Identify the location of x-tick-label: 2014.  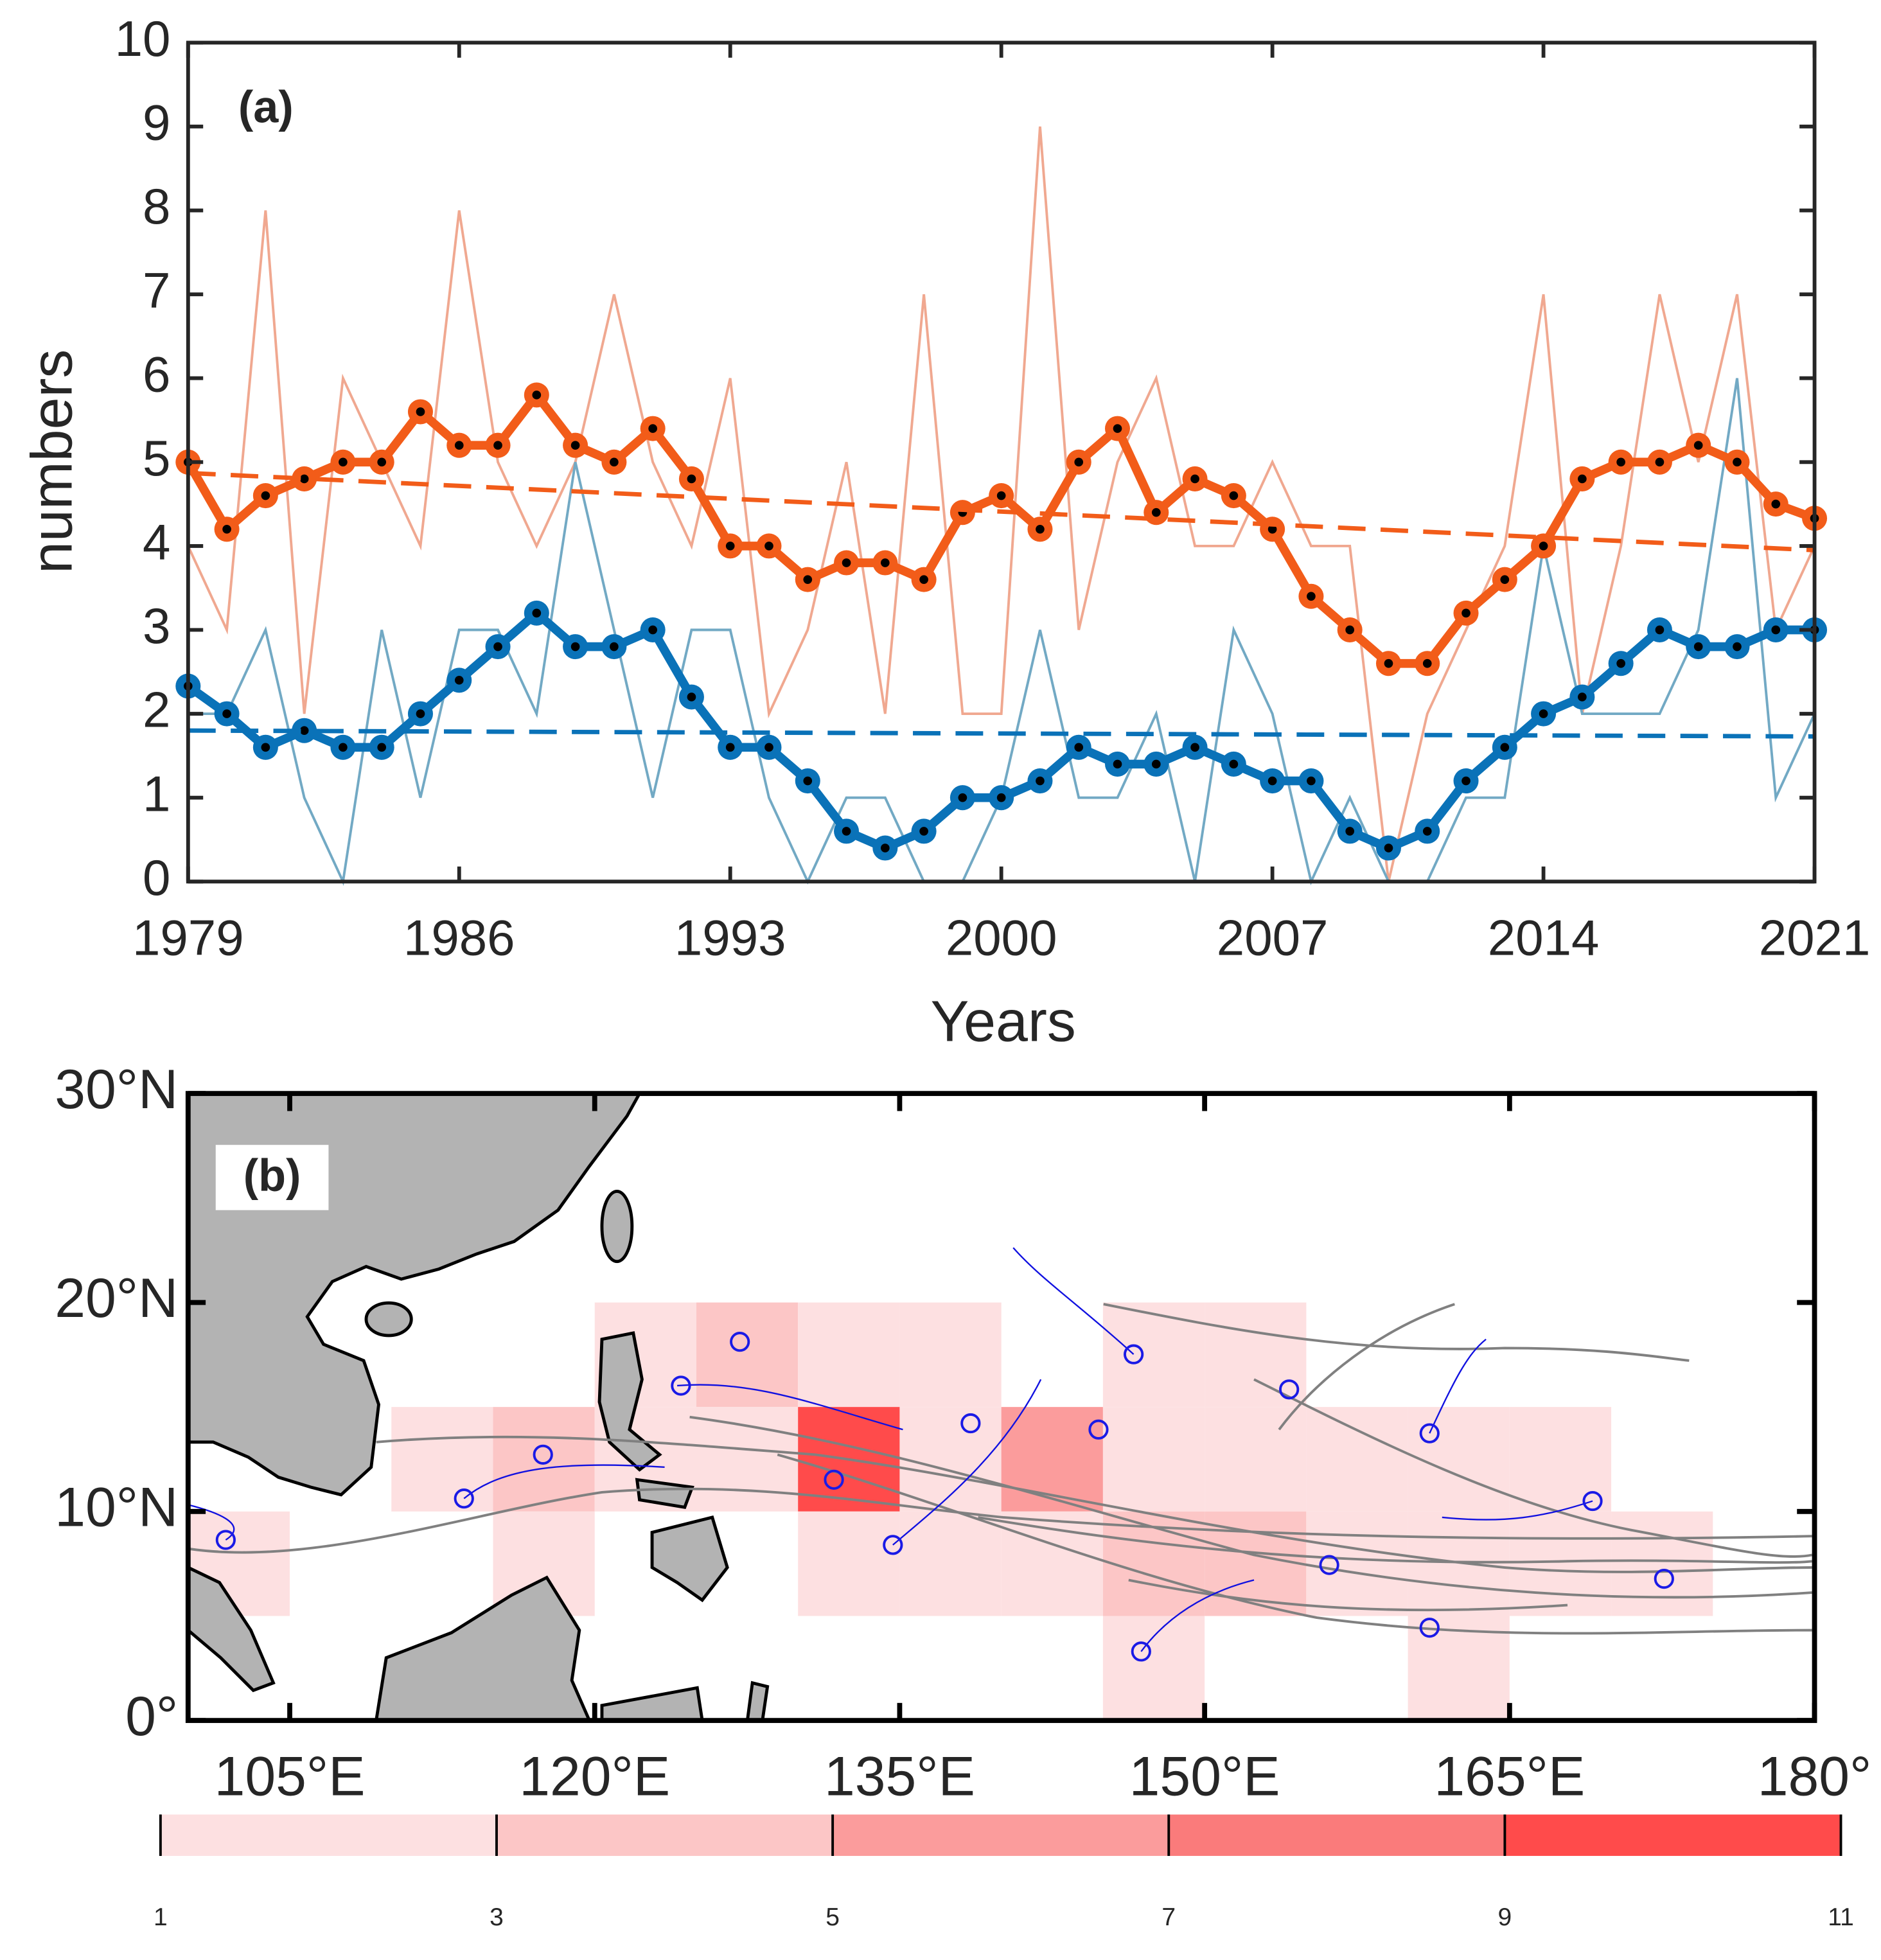
(1544, 938).